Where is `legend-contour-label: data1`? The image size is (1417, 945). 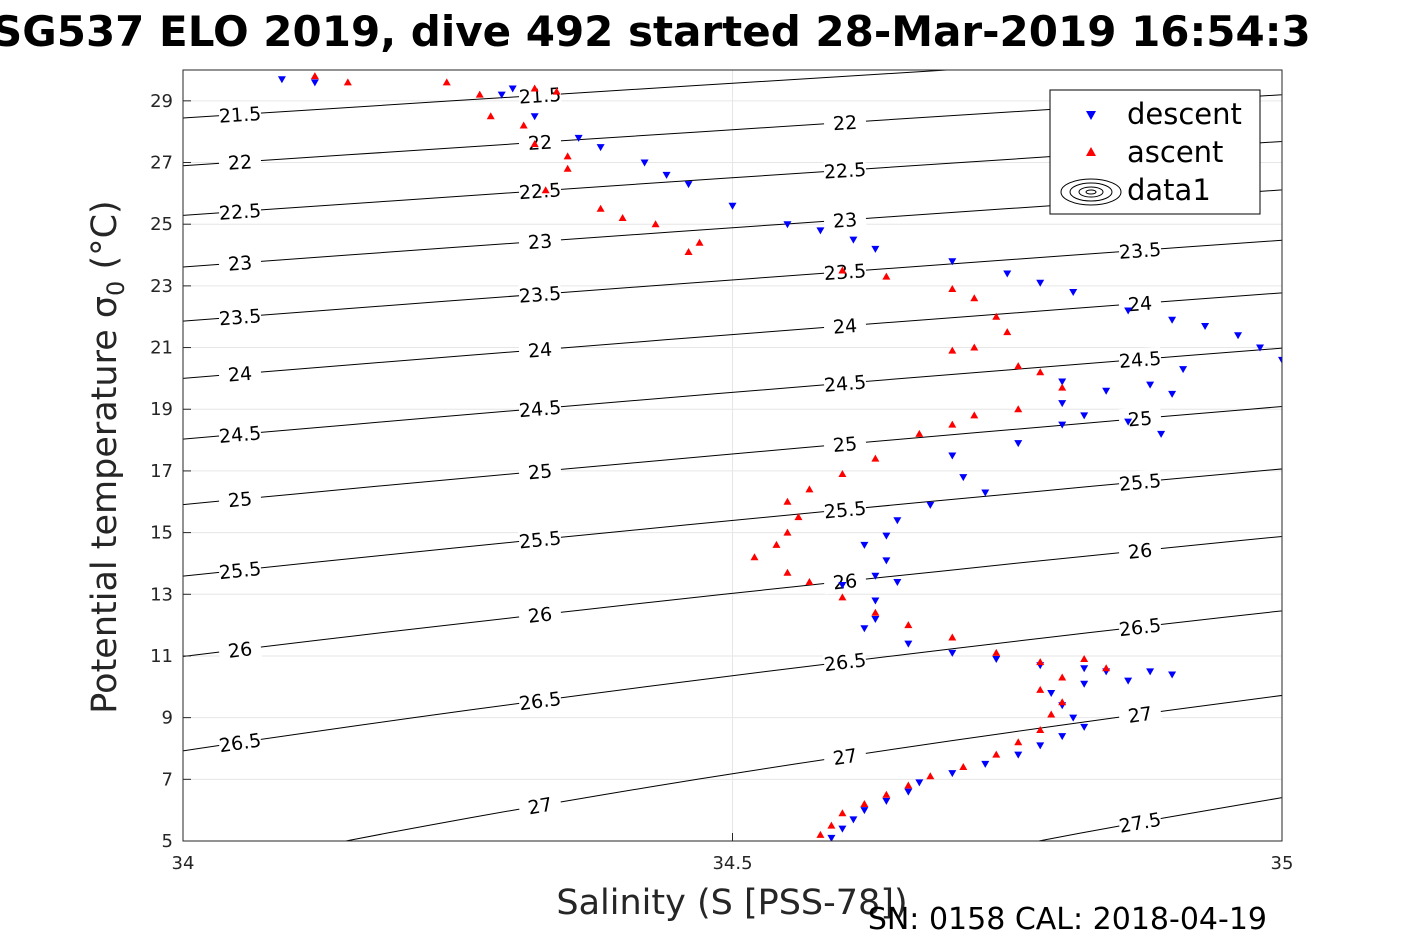
legend-contour-label: data1 is located at coordinates (1169, 190).